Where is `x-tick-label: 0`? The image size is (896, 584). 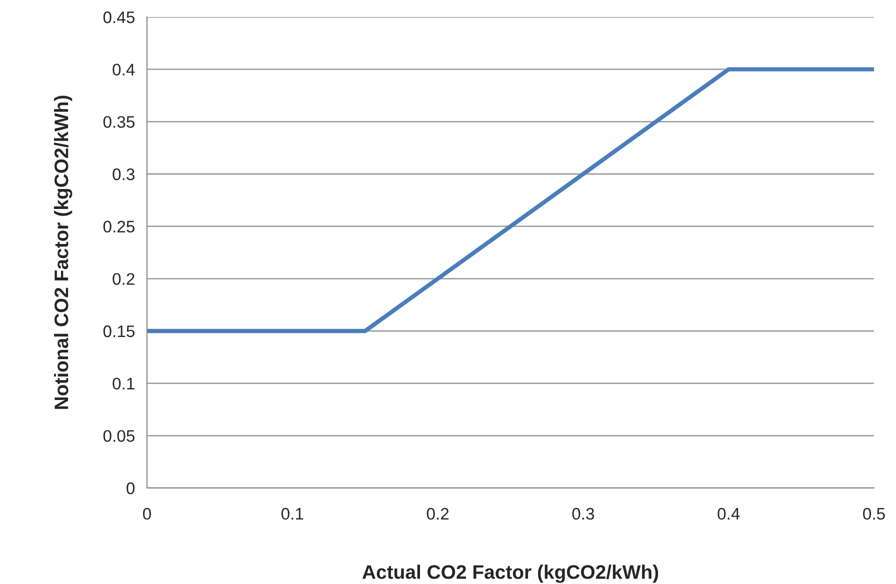
x-tick-label: 0 is located at coordinates (147, 514).